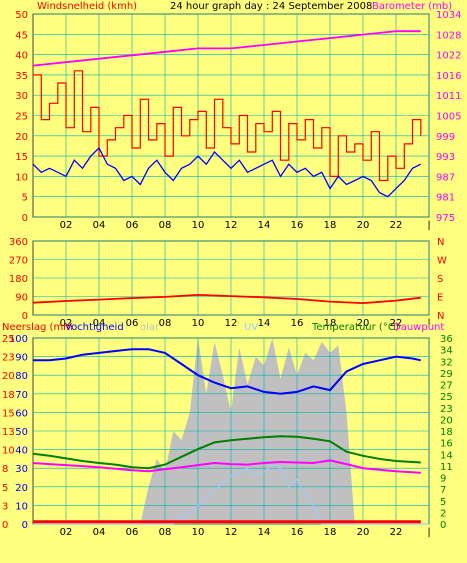 Image resolution: width=467 pixels, height=563 pixels. What do you see at coordinates (21, 35) in the screenshot?
I see `left-axis-tick: 45` at bounding box center [21, 35].